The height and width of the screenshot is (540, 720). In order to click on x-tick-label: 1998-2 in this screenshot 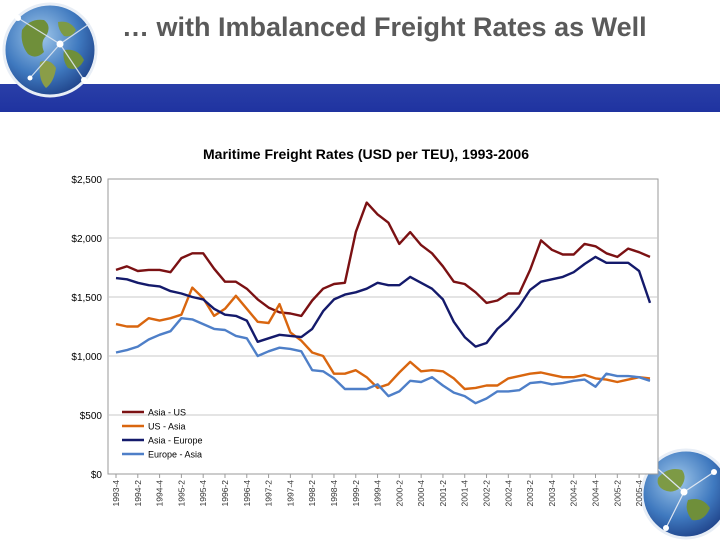, I will do `click(312, 493)`.